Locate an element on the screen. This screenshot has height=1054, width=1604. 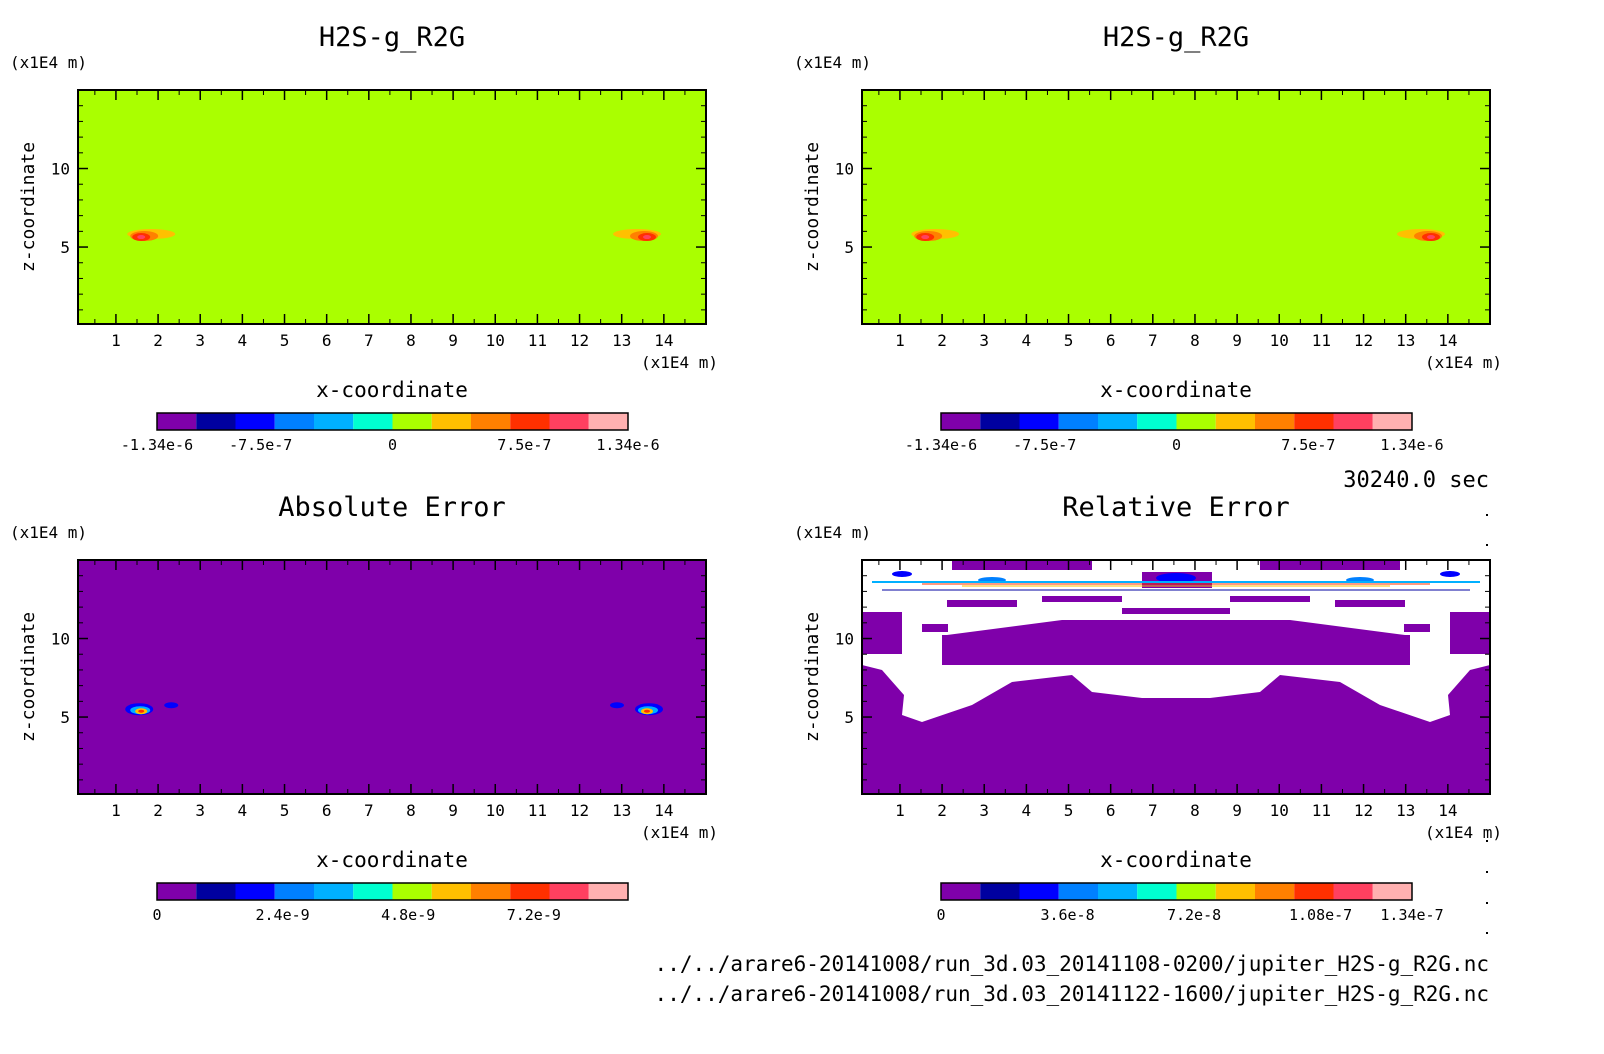
colorbar-label: 1.08e-7 is located at coordinates (1320, 915).